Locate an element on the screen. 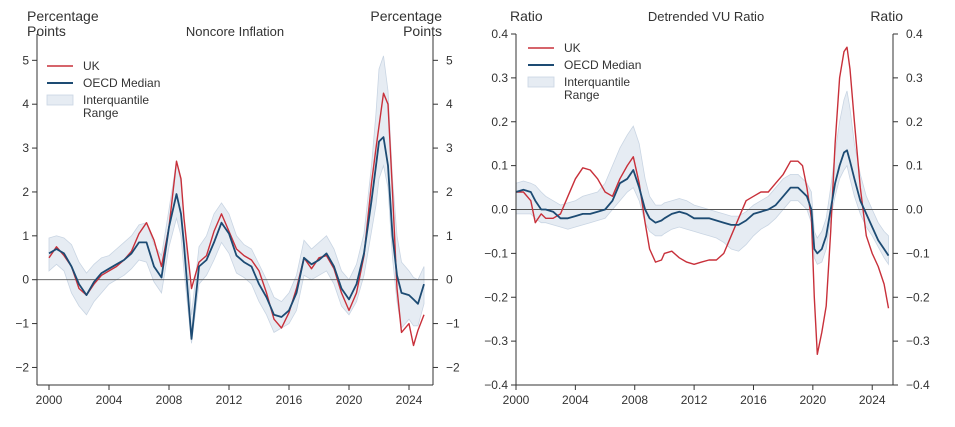 The image size is (955, 427). y-tick-label-left: 0.3 is located at coordinates (499, 78).